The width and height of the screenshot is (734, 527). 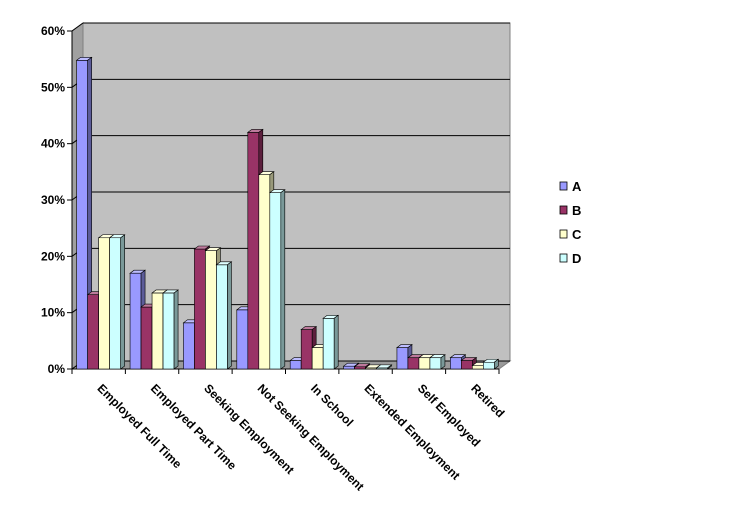 I want to click on y-tick-label: 50%, so click(x=53, y=87).